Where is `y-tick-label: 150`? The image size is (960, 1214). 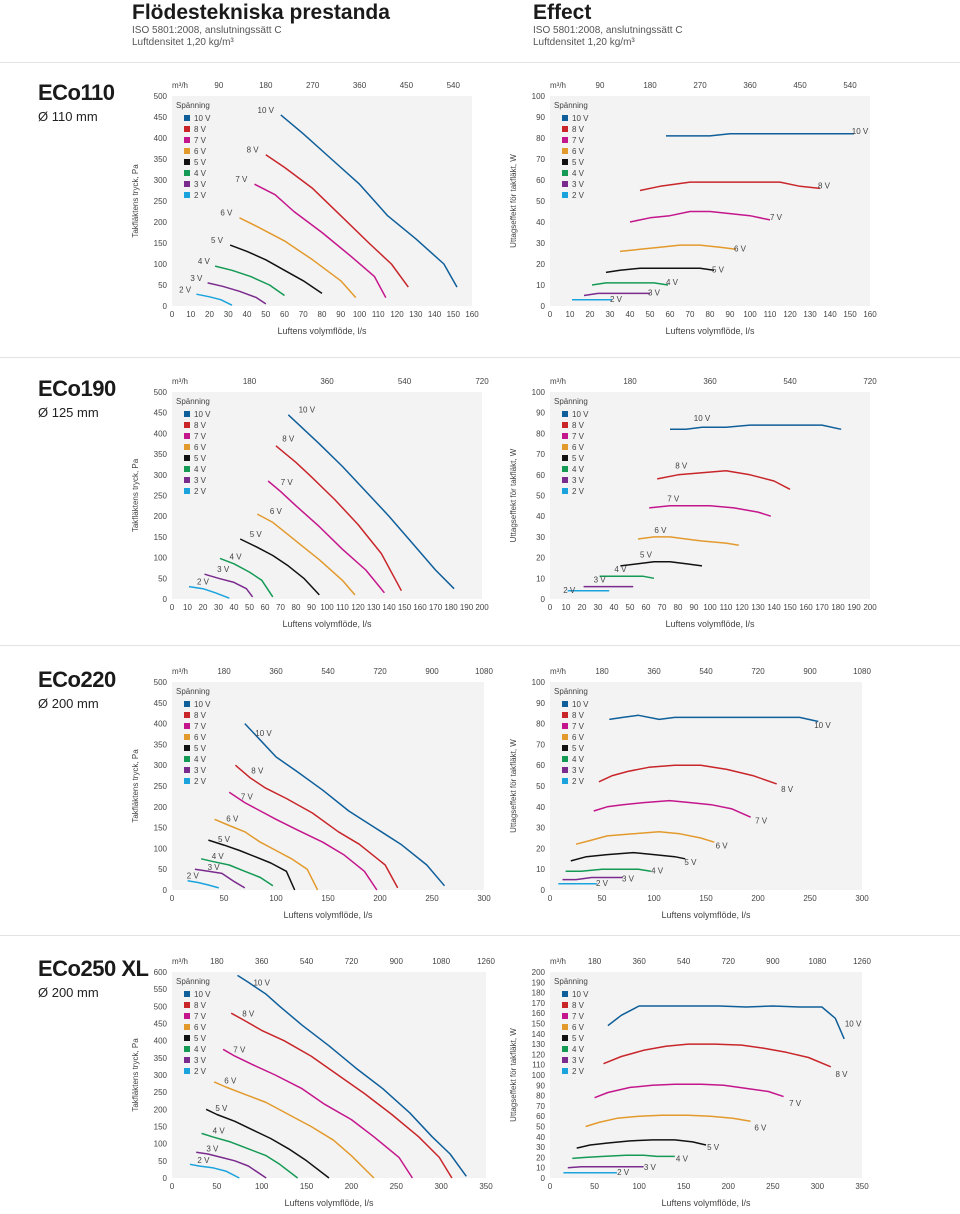
y-tick-label: 150 is located at coordinates (161, 828).